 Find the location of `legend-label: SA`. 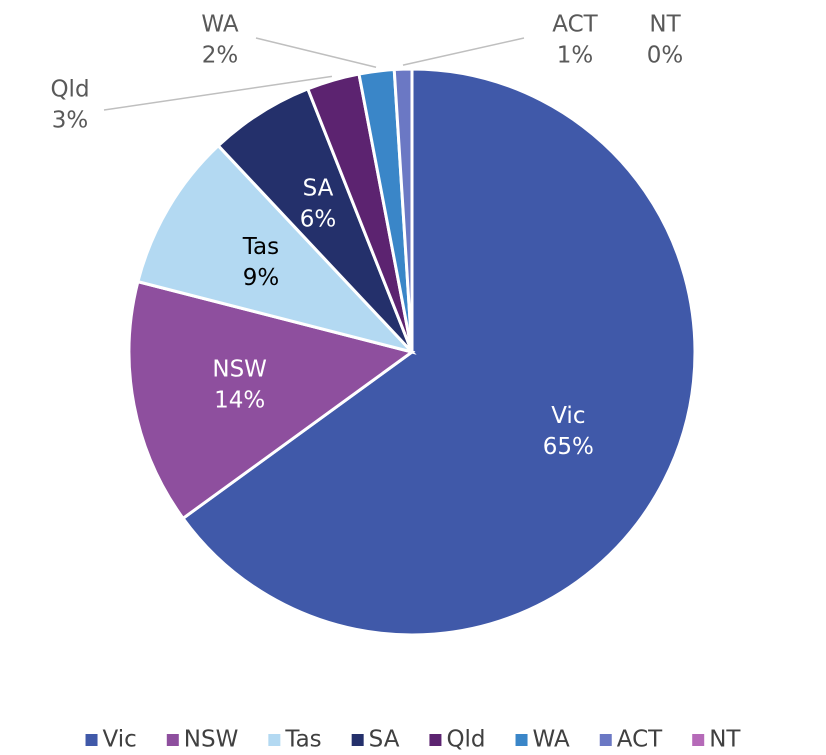

legend-label: SA is located at coordinates (384, 740).